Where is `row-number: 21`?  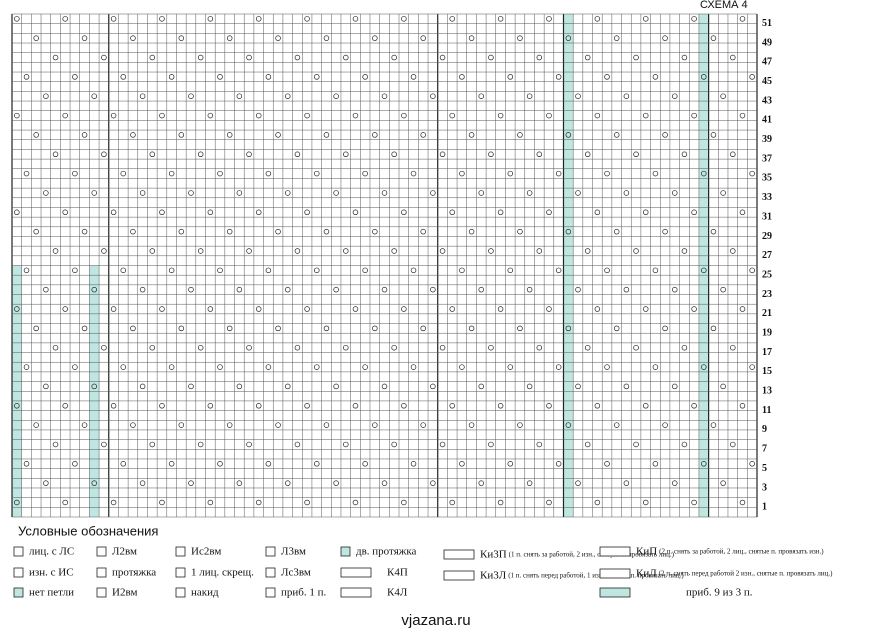
row-number: 21 is located at coordinates (767, 313).